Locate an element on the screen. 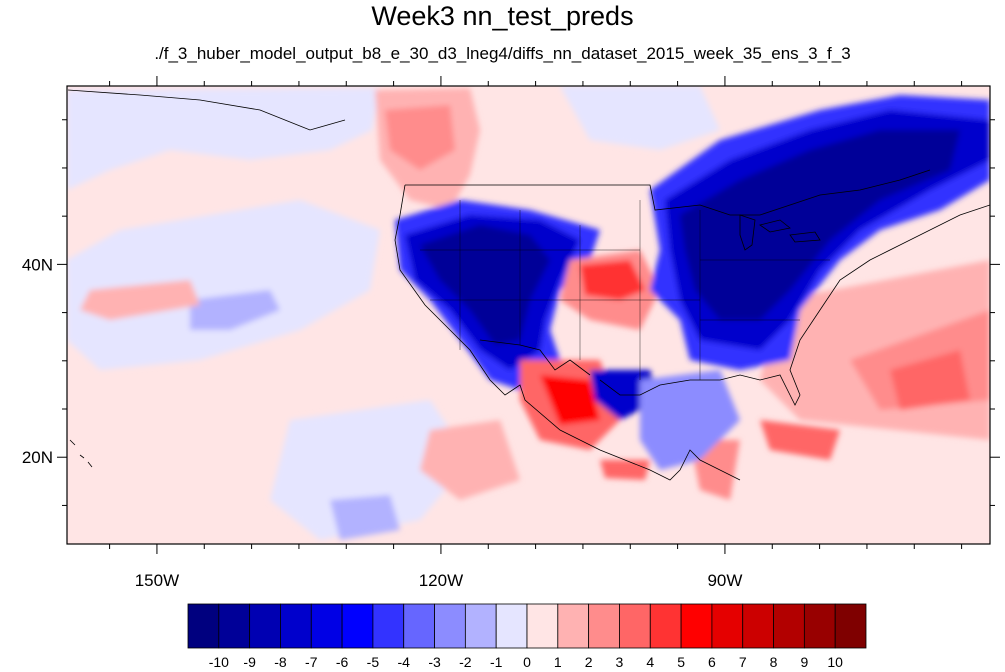 This screenshot has height=672, width=1005. pacific-south-blue is located at coordinates (365, 517).